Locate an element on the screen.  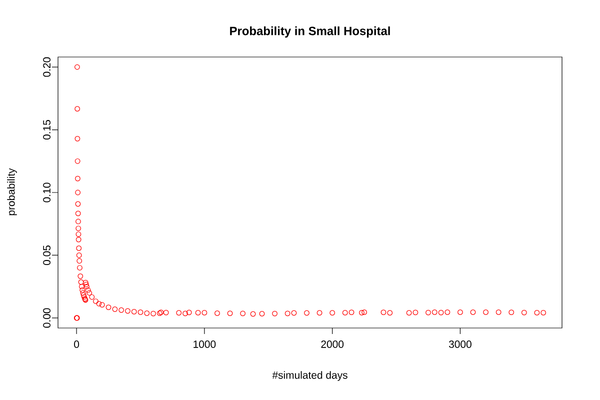
x-tick-label: 2000 is located at coordinates (332, 344).